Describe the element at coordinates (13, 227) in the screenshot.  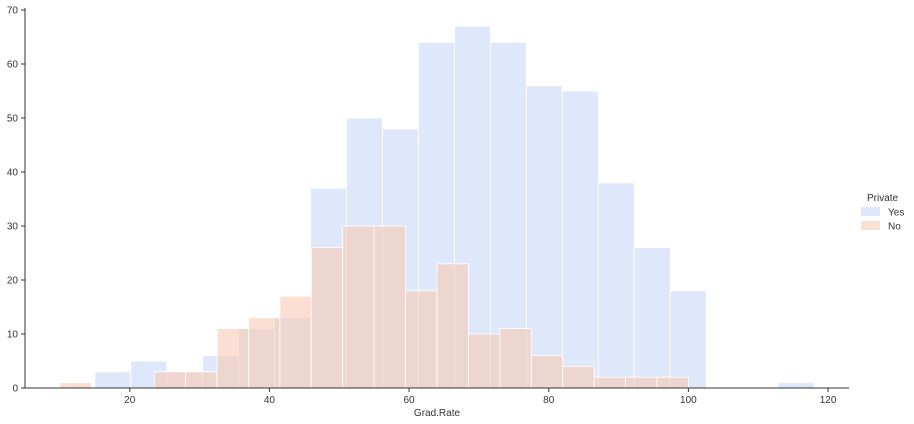
I see `y-tick-label: 30` at that location.